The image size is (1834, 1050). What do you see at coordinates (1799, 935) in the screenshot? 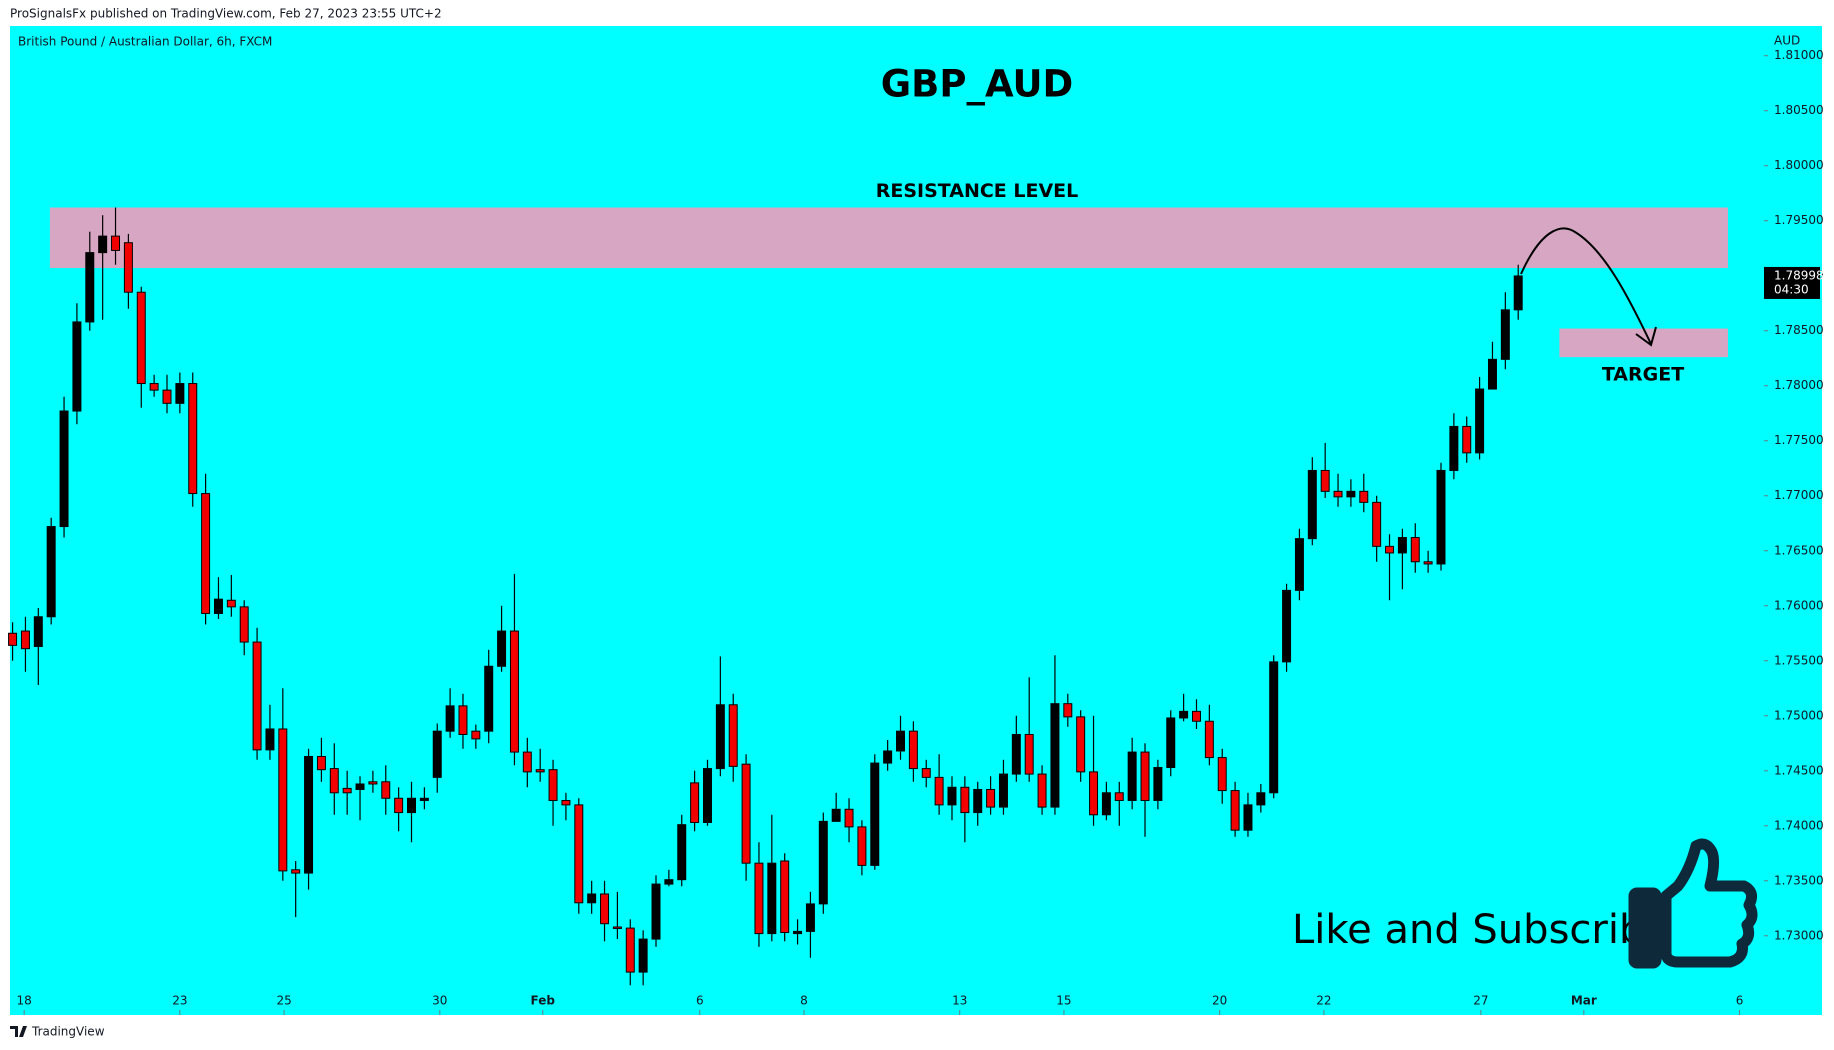
I see `y-tick-label: 1.73000` at bounding box center [1799, 935].